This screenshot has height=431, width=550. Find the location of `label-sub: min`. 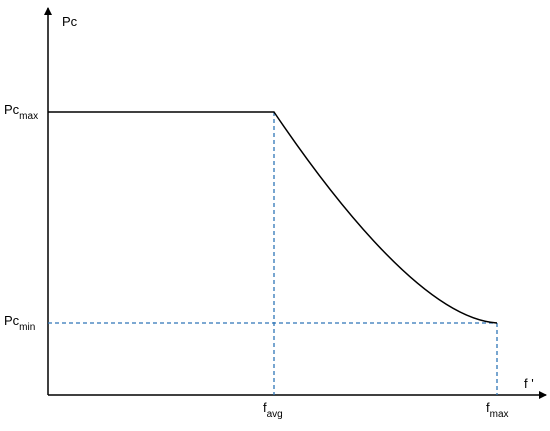

label-sub: min is located at coordinates (27, 327).